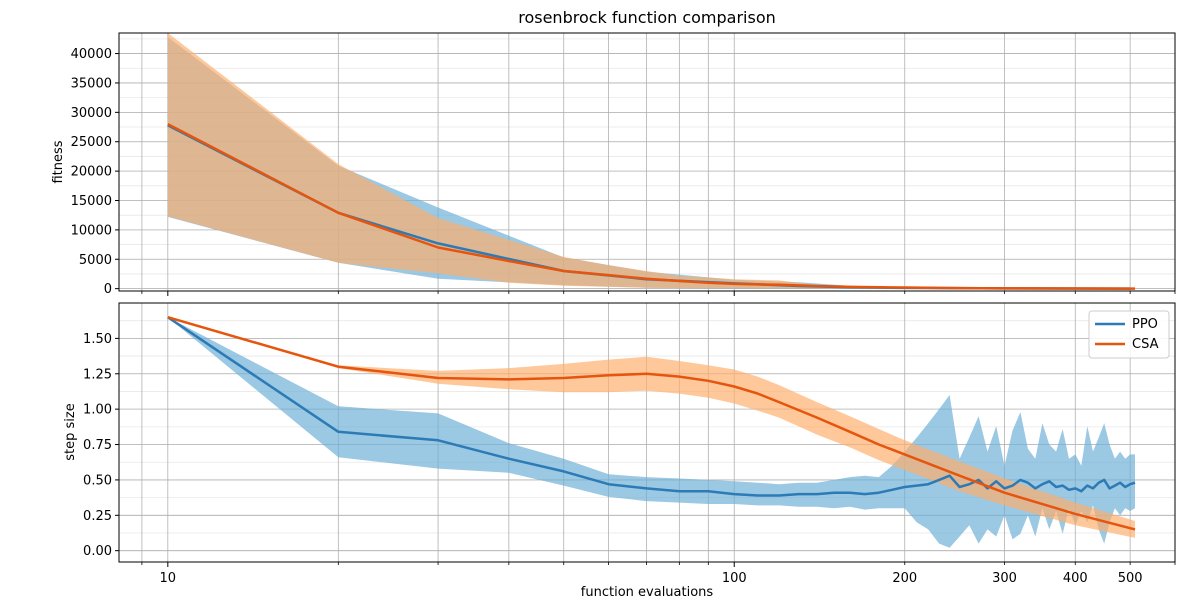 The image size is (1200, 600). Describe the element at coordinates (1075, 578) in the screenshot. I see `x-tick-label: 400` at that location.